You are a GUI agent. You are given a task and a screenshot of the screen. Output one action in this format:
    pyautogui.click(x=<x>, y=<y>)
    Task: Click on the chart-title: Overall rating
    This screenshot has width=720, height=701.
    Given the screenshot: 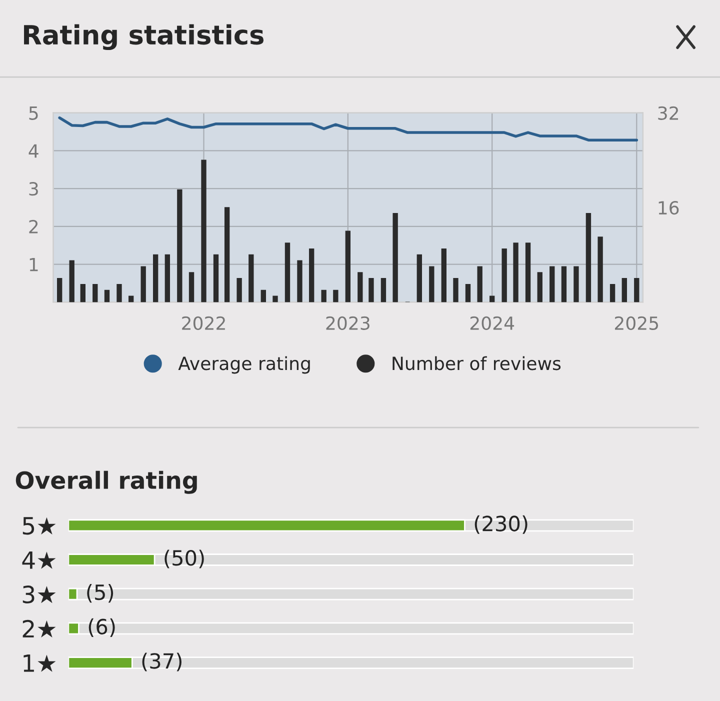 What is the action you would take?
    pyautogui.click(x=106, y=482)
    